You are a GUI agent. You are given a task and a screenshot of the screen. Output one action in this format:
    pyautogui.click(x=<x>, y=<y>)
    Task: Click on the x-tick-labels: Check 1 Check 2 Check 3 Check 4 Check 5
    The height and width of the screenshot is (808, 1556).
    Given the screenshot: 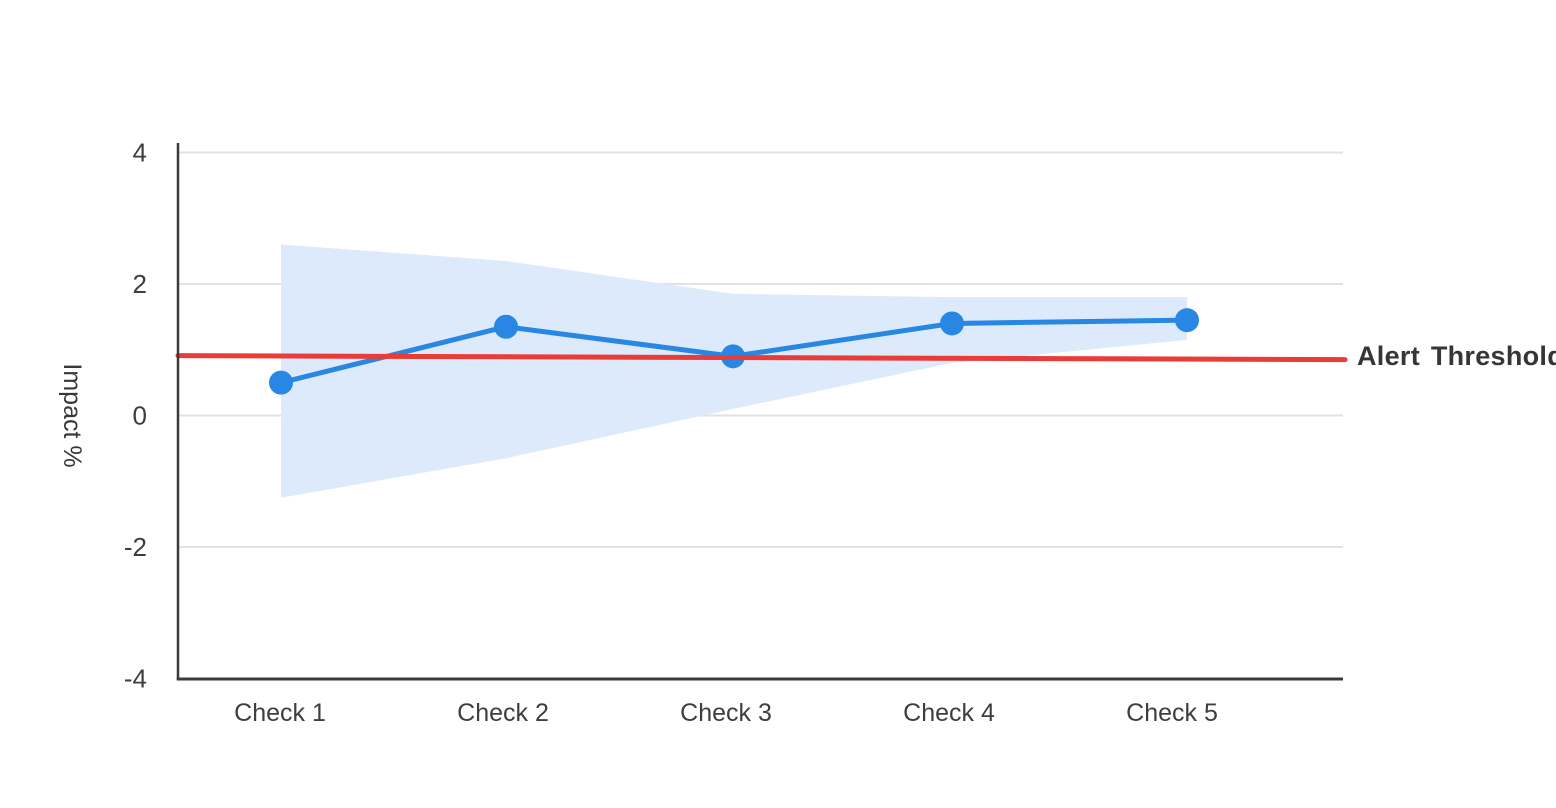 What is the action you would take?
    pyautogui.click(x=726, y=713)
    